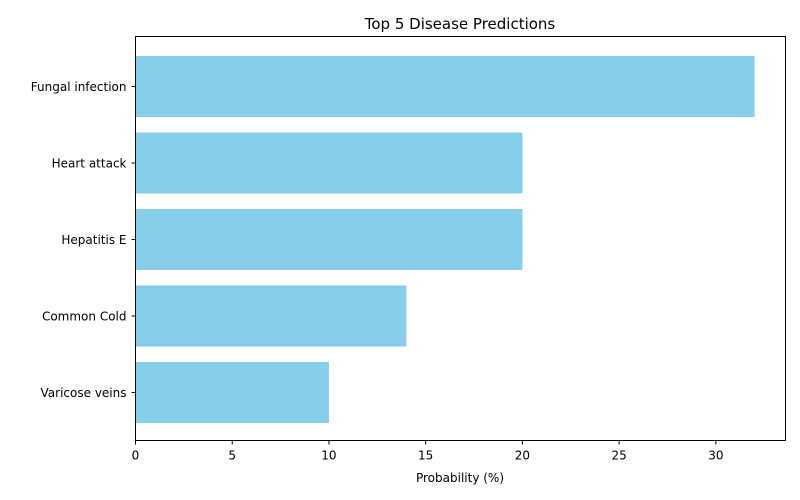 This screenshot has width=800, height=500. Describe the element at coordinates (460, 24) in the screenshot. I see `chart-title: Top 5 Disease Predictions` at that location.